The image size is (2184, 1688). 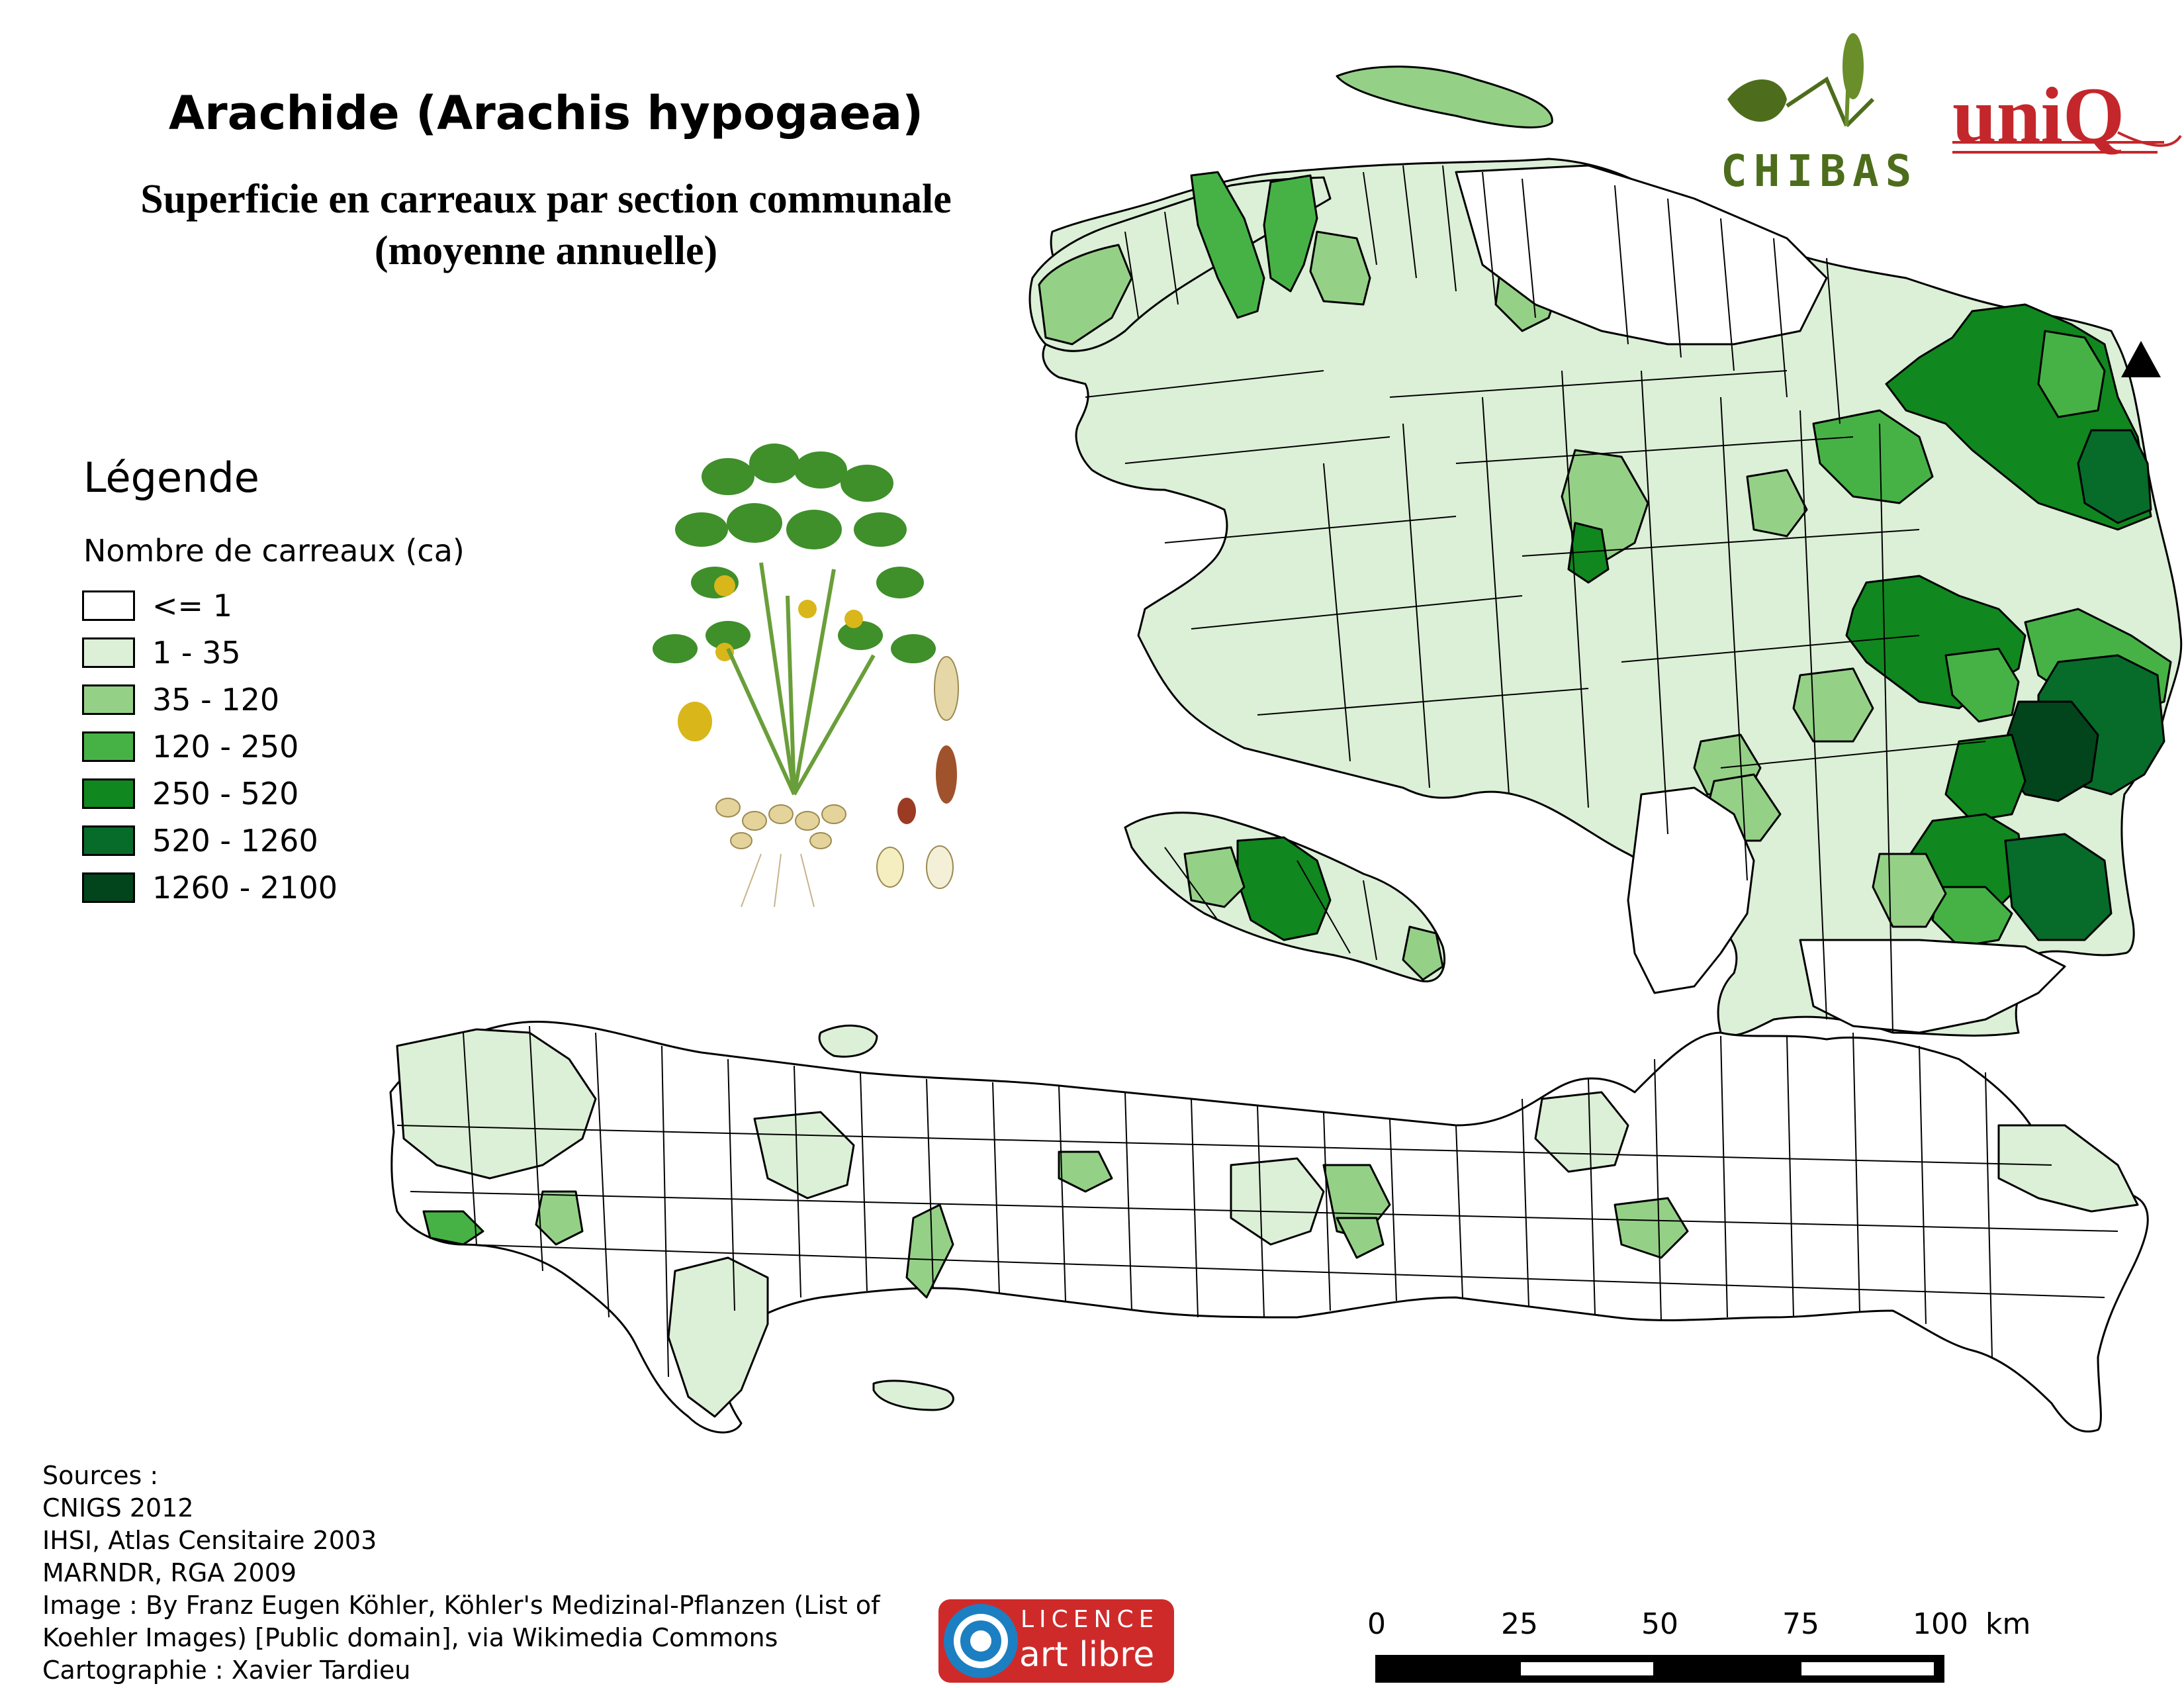 I want to click on cayemites-island, so click(x=848, y=1041).